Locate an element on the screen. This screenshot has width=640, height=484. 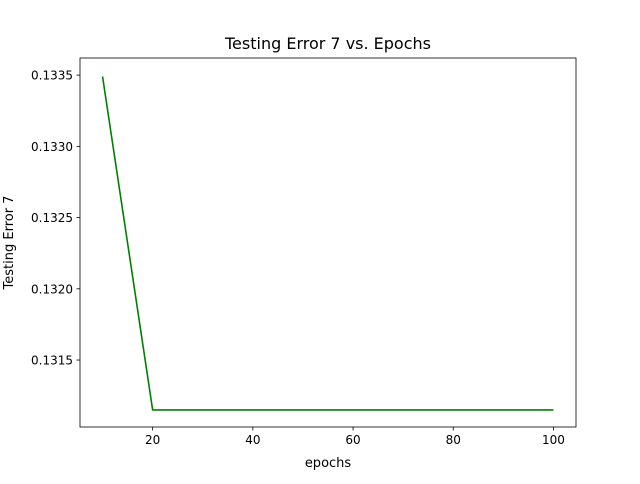
x-tick-label: 20 is located at coordinates (152, 440).